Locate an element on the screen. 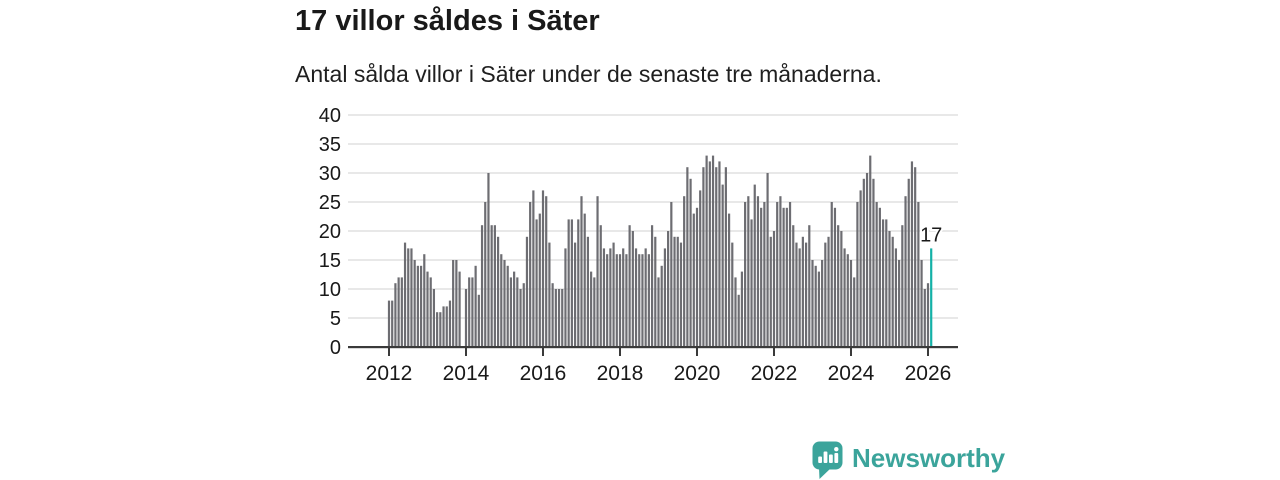 This screenshot has width=1280, height=480. page-title: 17 villor såldes i Säter is located at coordinates (447, 21).